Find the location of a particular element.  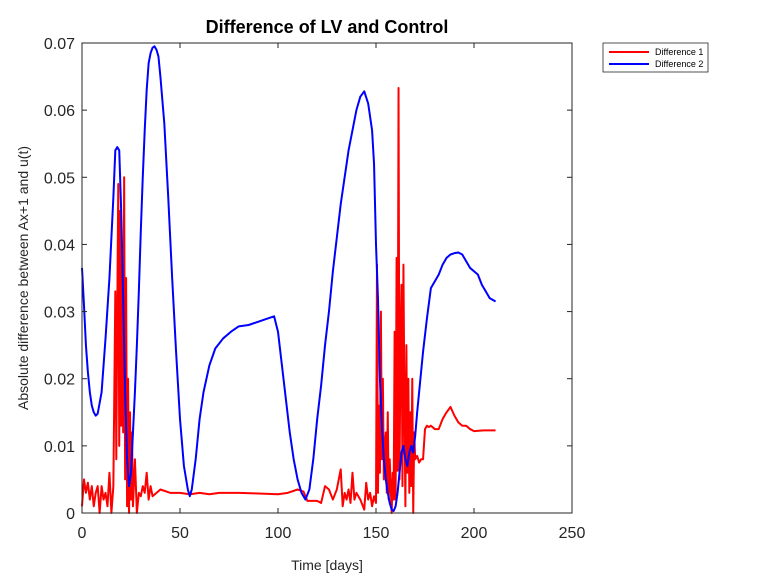

x-tick-label: 50 is located at coordinates (180, 533).